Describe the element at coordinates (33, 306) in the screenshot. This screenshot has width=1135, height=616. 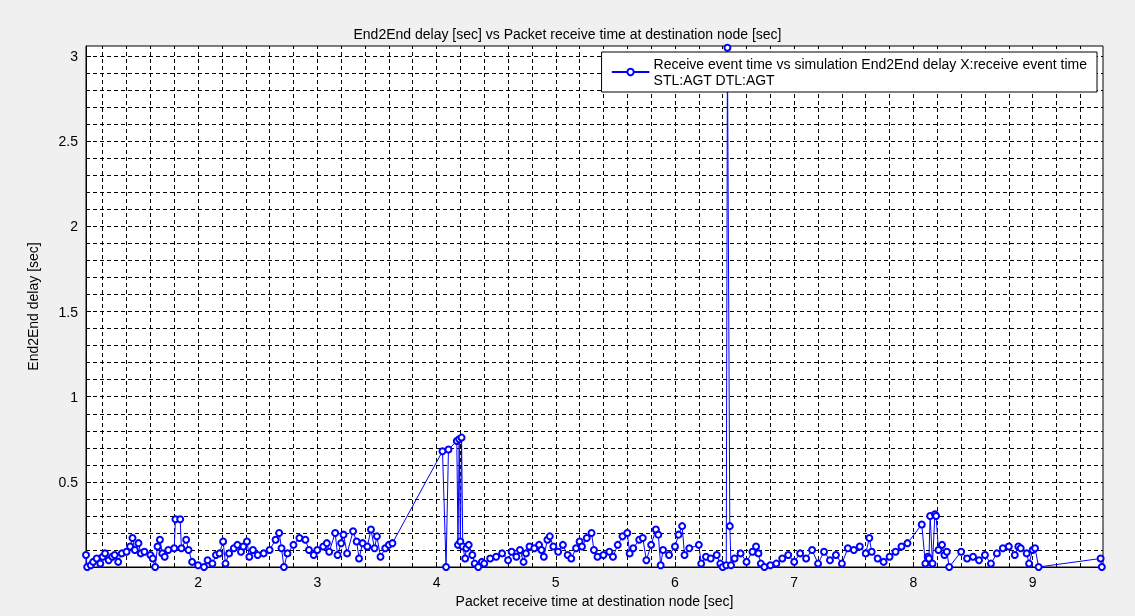
I see `y-axis-title: End2End delay [sec]` at that location.